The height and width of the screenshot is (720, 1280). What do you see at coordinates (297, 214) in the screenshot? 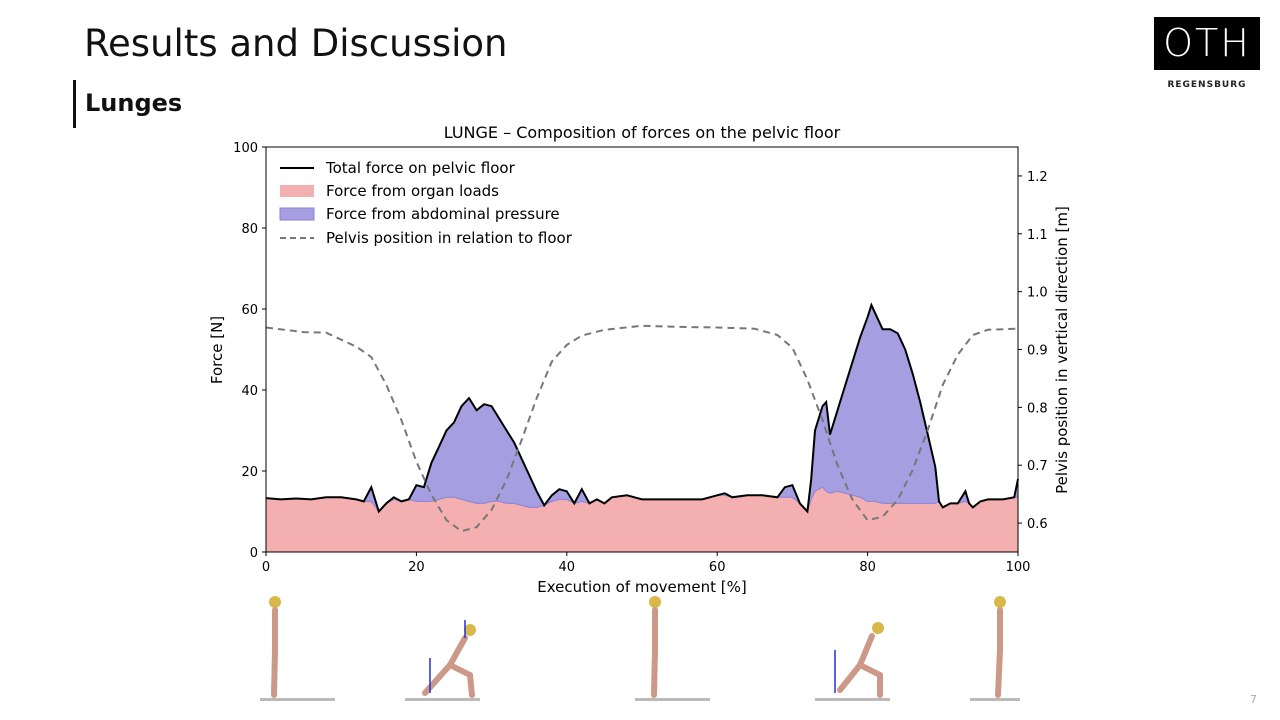
I see `legend-swatch-abdominal` at bounding box center [297, 214].